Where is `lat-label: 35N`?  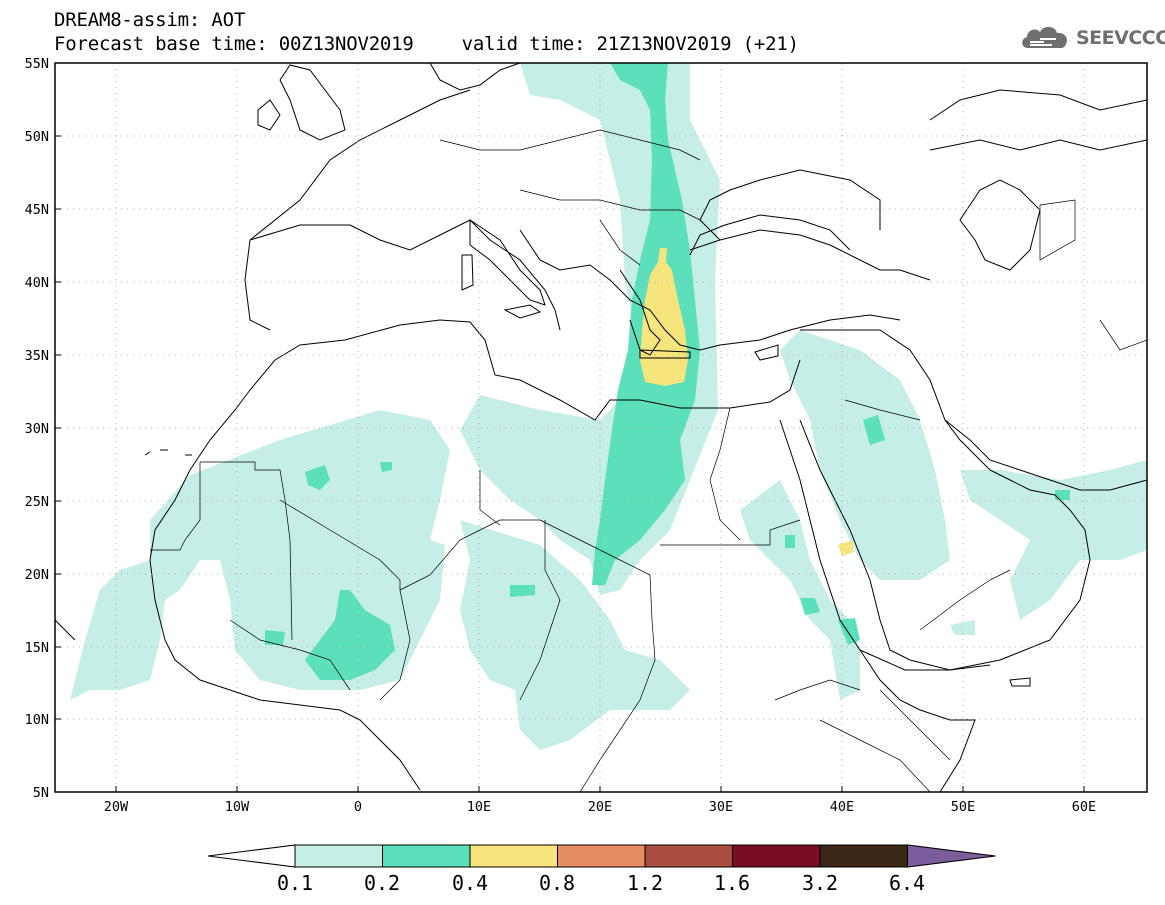 lat-label: 35N is located at coordinates (37, 356).